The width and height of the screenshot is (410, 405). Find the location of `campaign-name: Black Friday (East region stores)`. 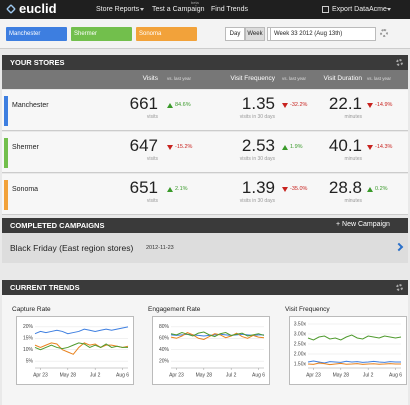

campaign-name: Black Friday (East region stores) is located at coordinates (72, 248).